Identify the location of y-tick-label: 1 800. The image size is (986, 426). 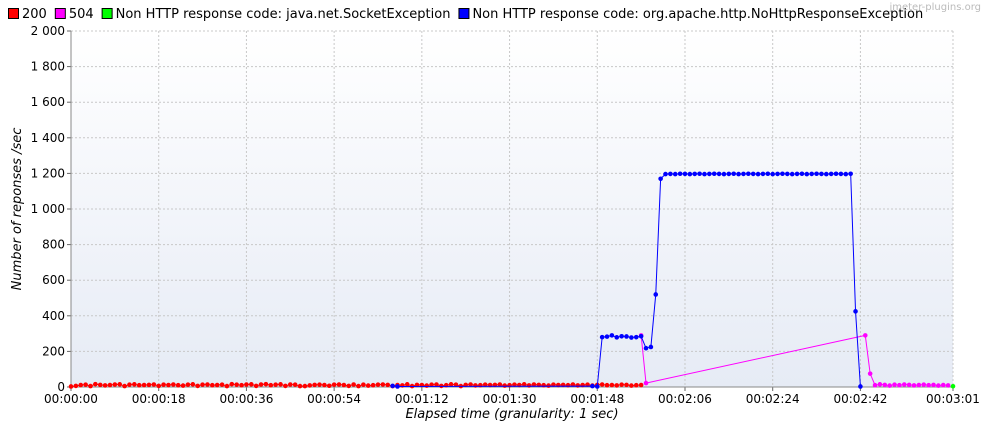
(48, 67).